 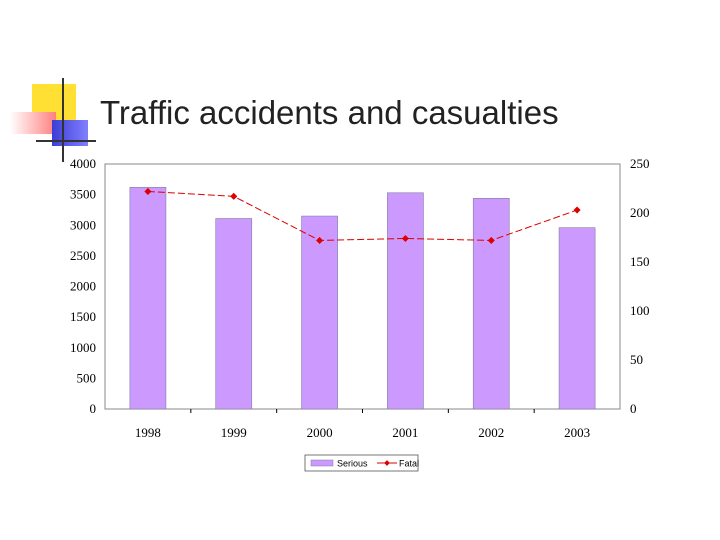 I want to click on y2-tick-label: 0, so click(x=633, y=408).